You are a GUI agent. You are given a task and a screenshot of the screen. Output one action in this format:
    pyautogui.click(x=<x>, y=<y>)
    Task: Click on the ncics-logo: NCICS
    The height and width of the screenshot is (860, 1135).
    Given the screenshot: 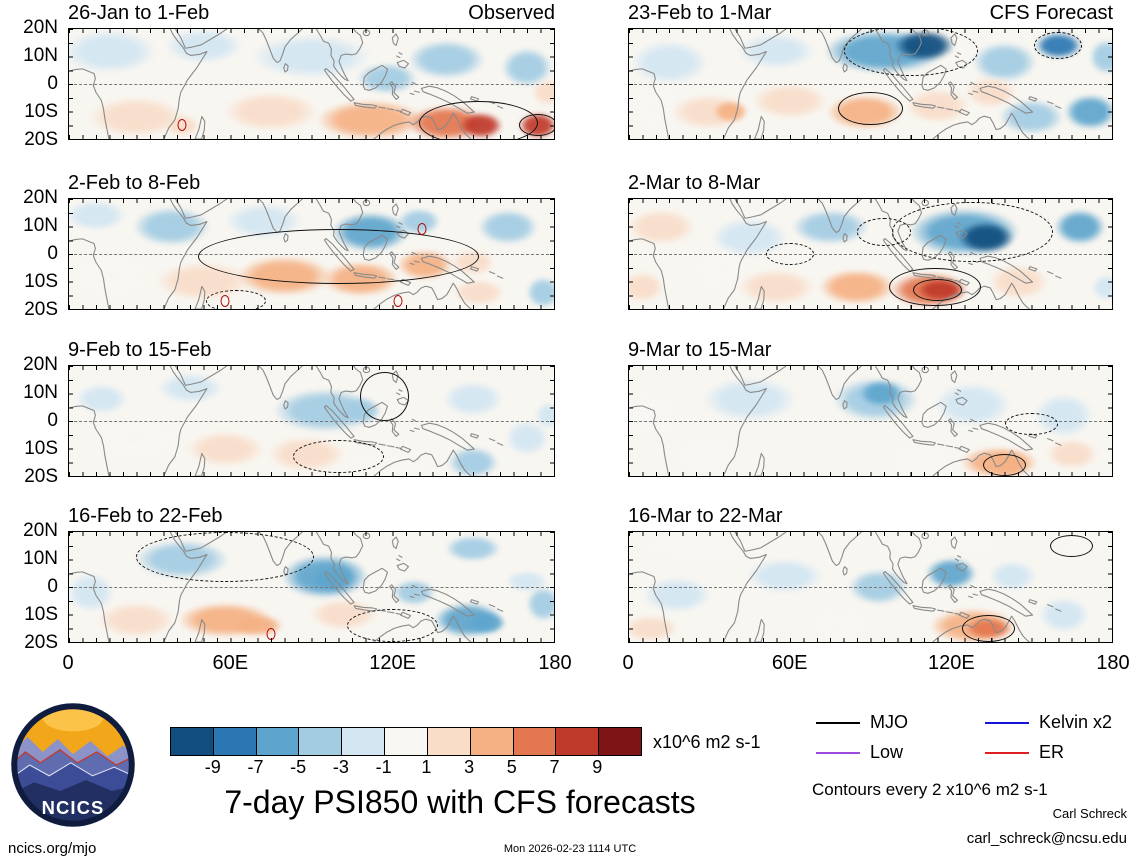 What is the action you would take?
    pyautogui.click(x=73, y=765)
    